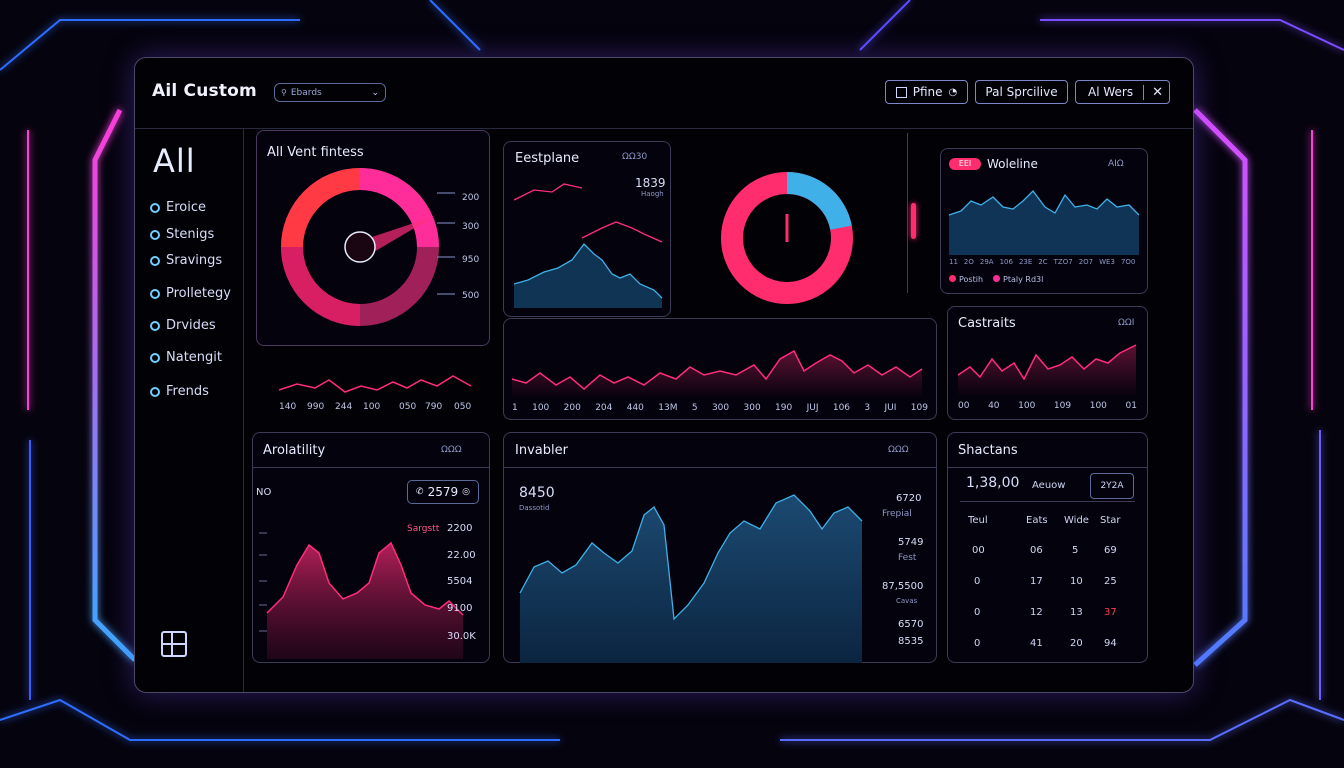  What do you see at coordinates (316, 407) in the screenshot?
I see `axis-tick: 990` at bounding box center [316, 407].